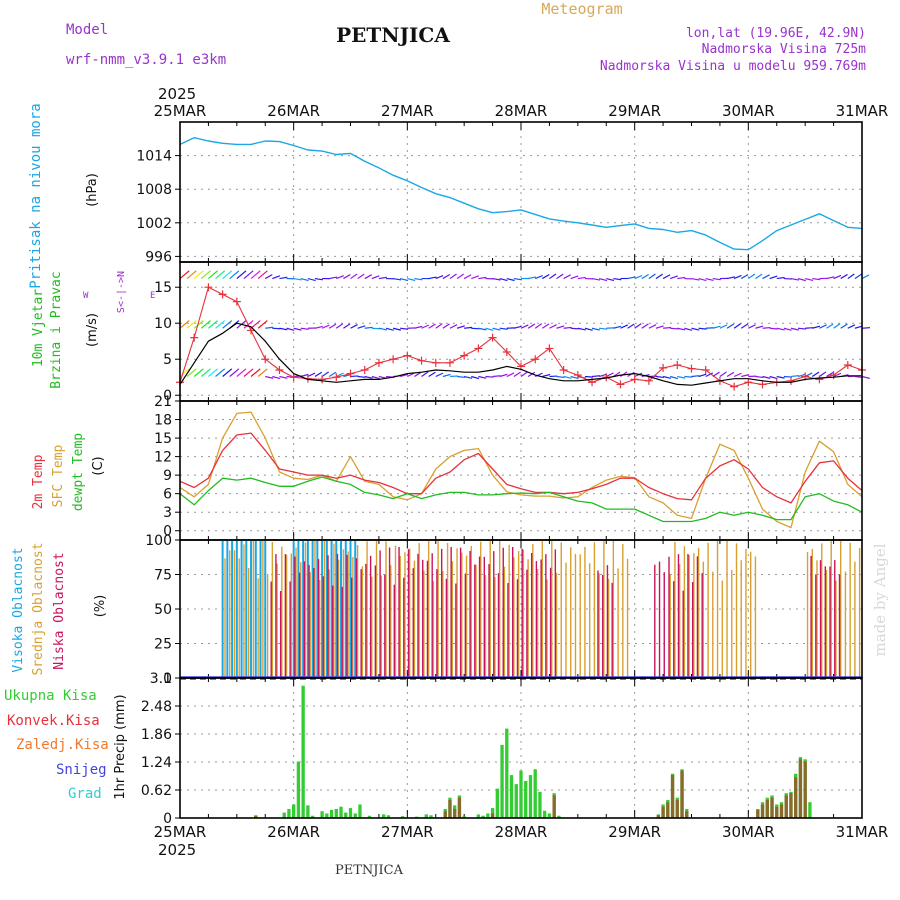 The width and height of the screenshot is (900, 900). Describe the element at coordinates (293, 111) in the screenshot. I see `top-date-label: 26MAR` at that location.